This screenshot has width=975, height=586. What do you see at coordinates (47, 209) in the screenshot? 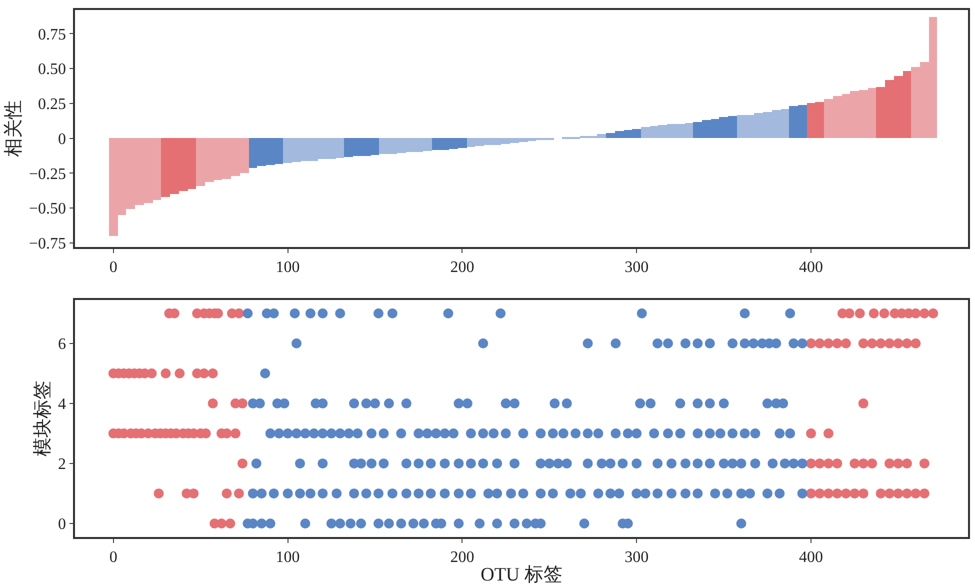
I see `y-tick-label: −0.50` at bounding box center [47, 209].